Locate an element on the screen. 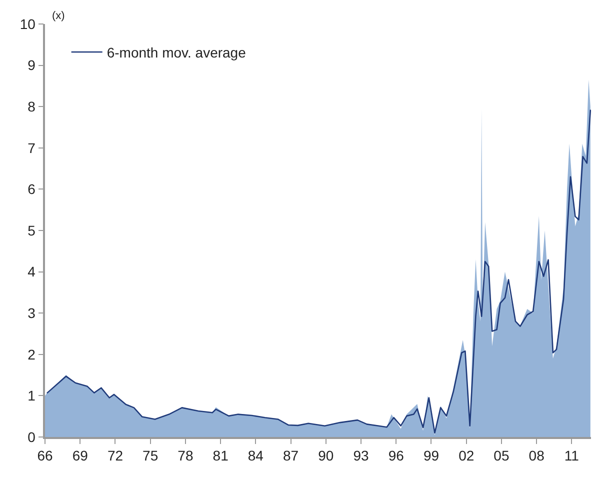 The width and height of the screenshot is (597, 504). y-tick-label: 10 is located at coordinates (28, 24).